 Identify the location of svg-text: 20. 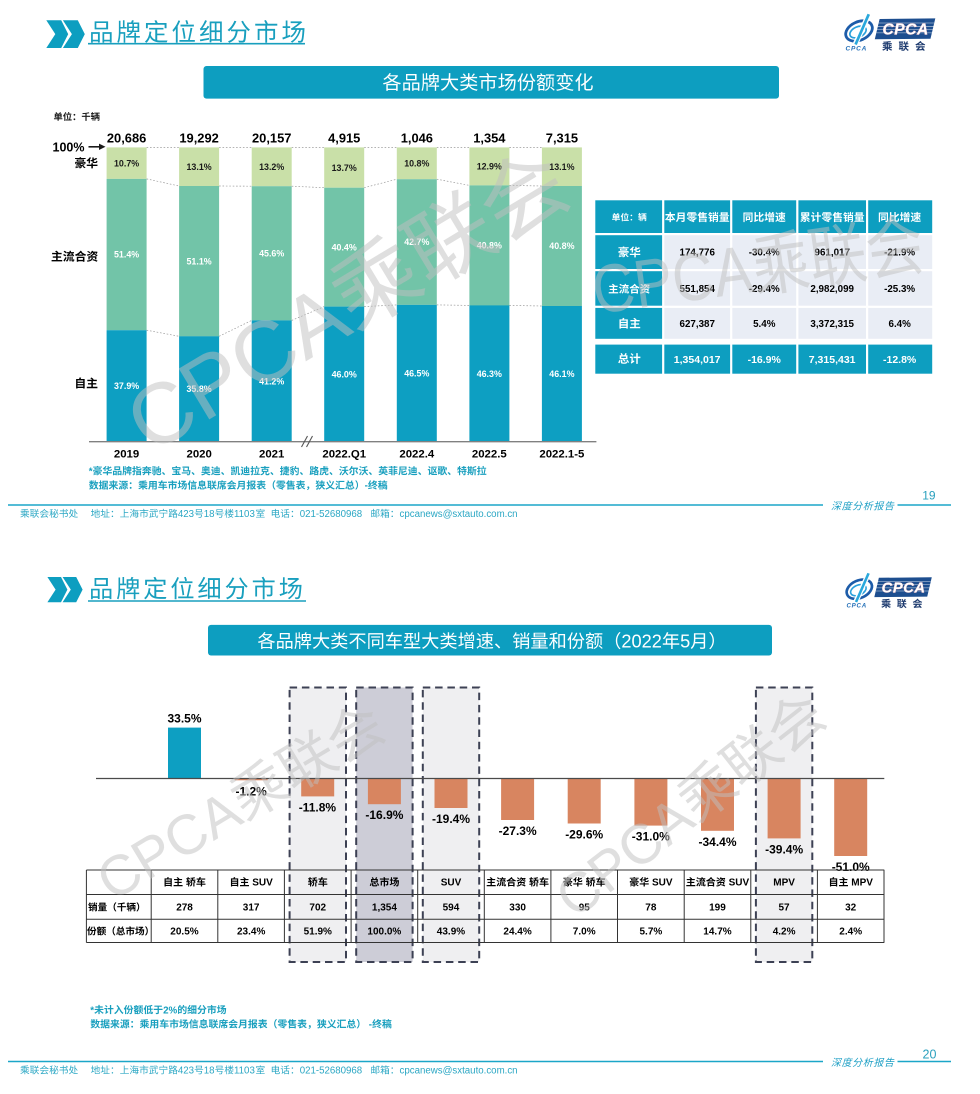
(930, 1054).